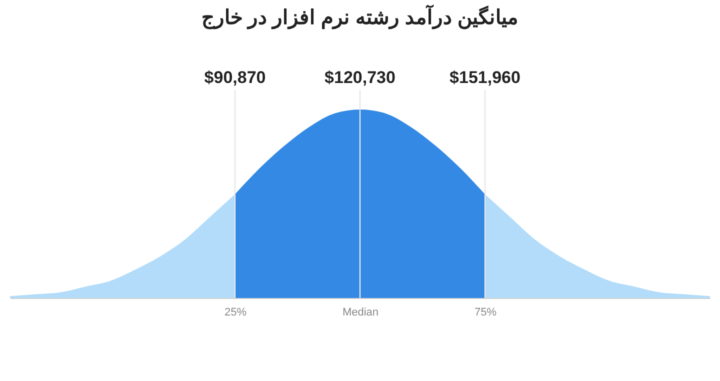 The height and width of the screenshot is (381, 720). Describe the element at coordinates (485, 312) in the screenshot. I see `x-tick-label: 75%` at that location.